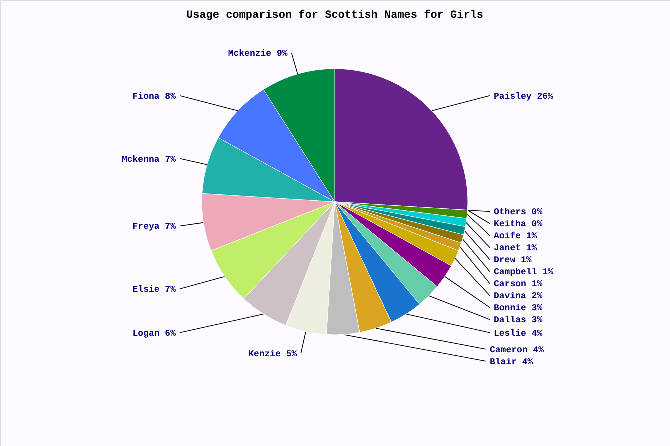 The image size is (670, 446). What do you see at coordinates (519, 297) in the screenshot?
I see `slice-label: Davina 2%` at bounding box center [519, 297].